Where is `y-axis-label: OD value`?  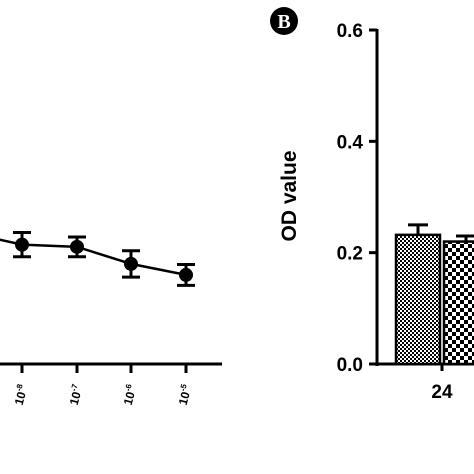 y-axis-label: OD value is located at coordinates (289, 195).